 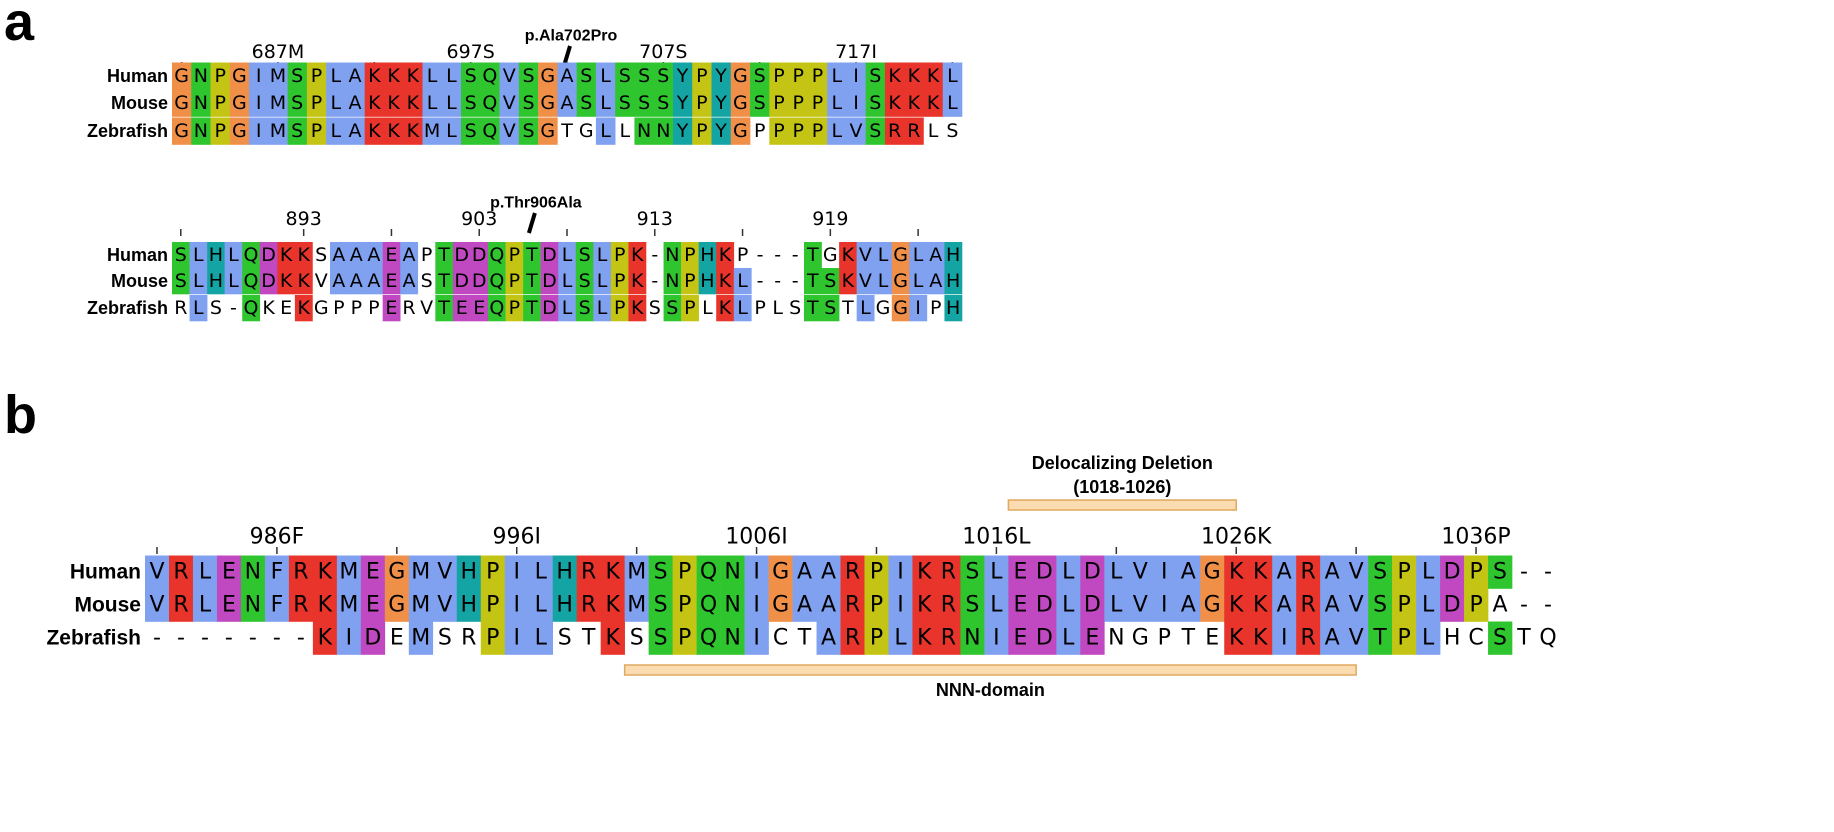 I want to click on feature-label: NNN-domain, so click(x=990, y=690).